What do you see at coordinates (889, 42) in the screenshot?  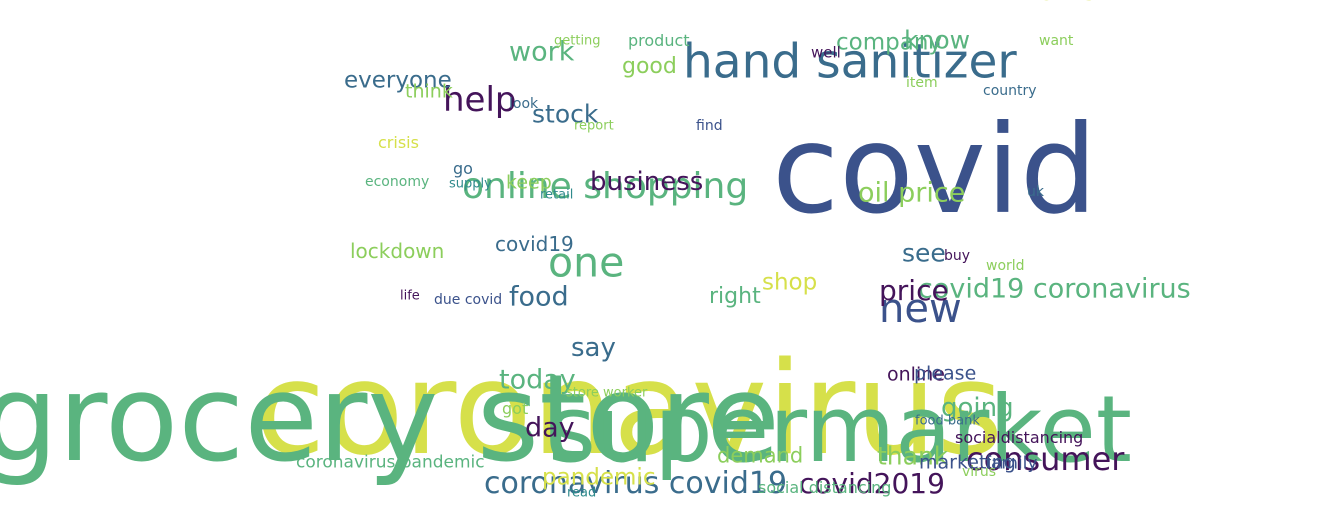 I see `word-company: company` at bounding box center [889, 42].